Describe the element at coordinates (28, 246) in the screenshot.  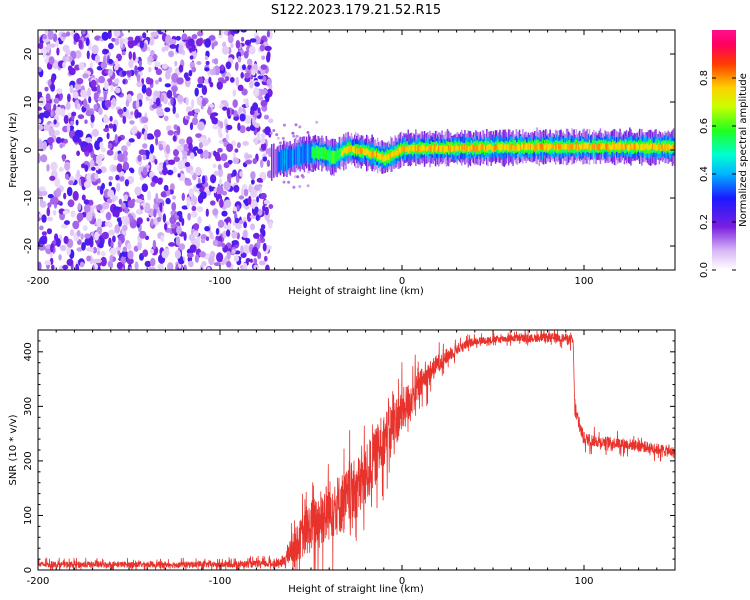
I see `y-tick-label: -20` at that location.